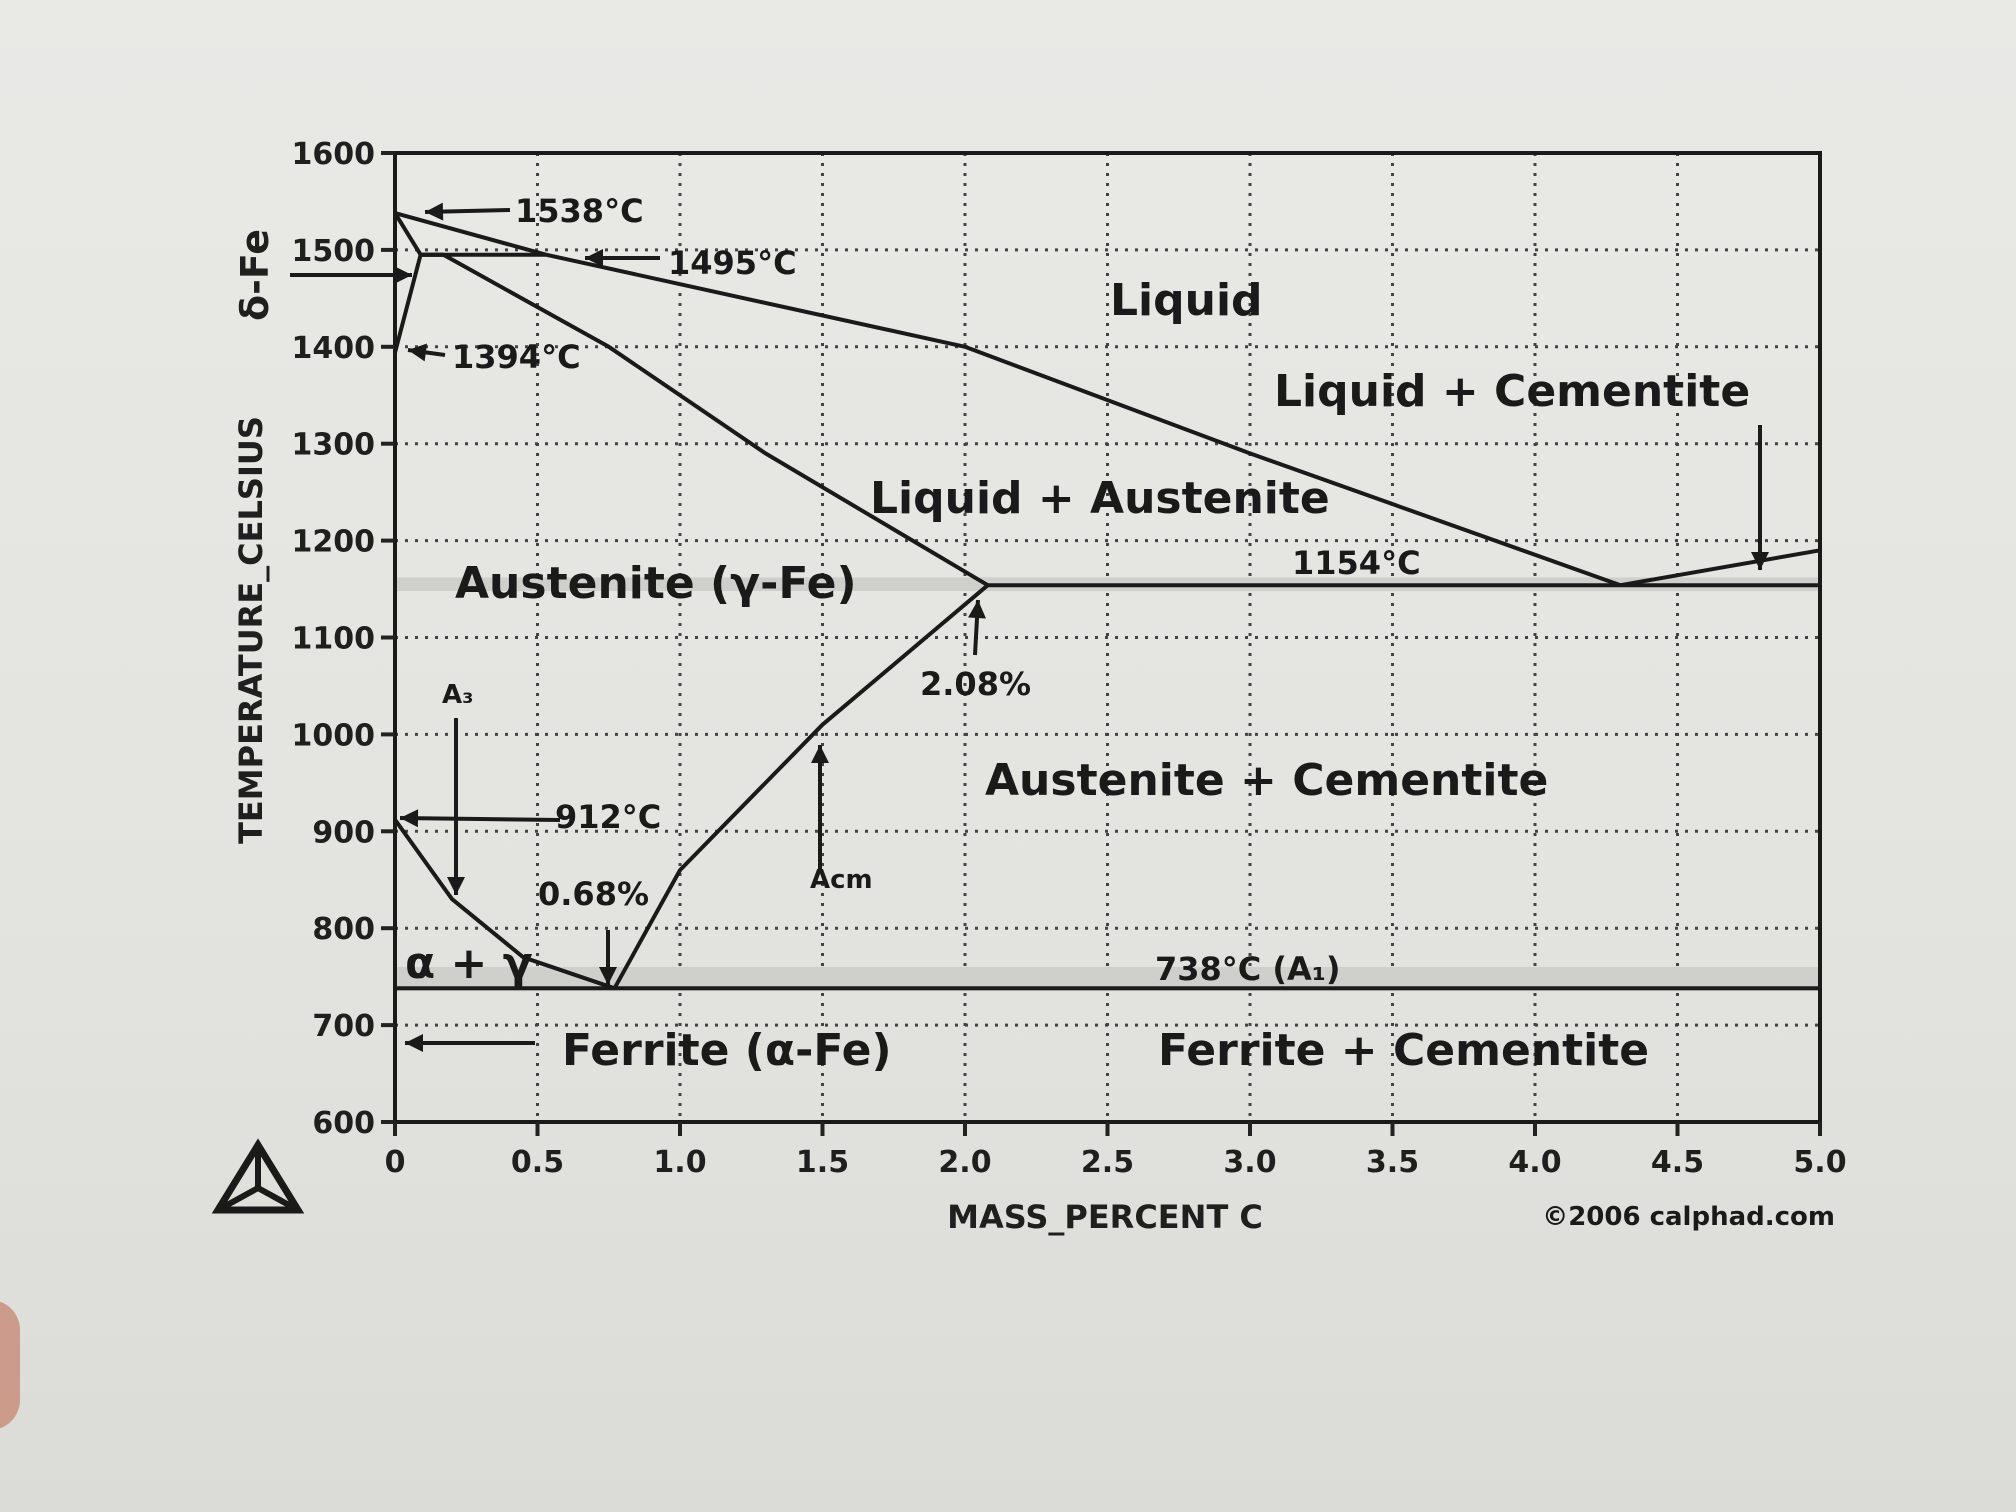 The image size is (2016, 1512). I want to click on arrow-shaft, so click(480, 819).